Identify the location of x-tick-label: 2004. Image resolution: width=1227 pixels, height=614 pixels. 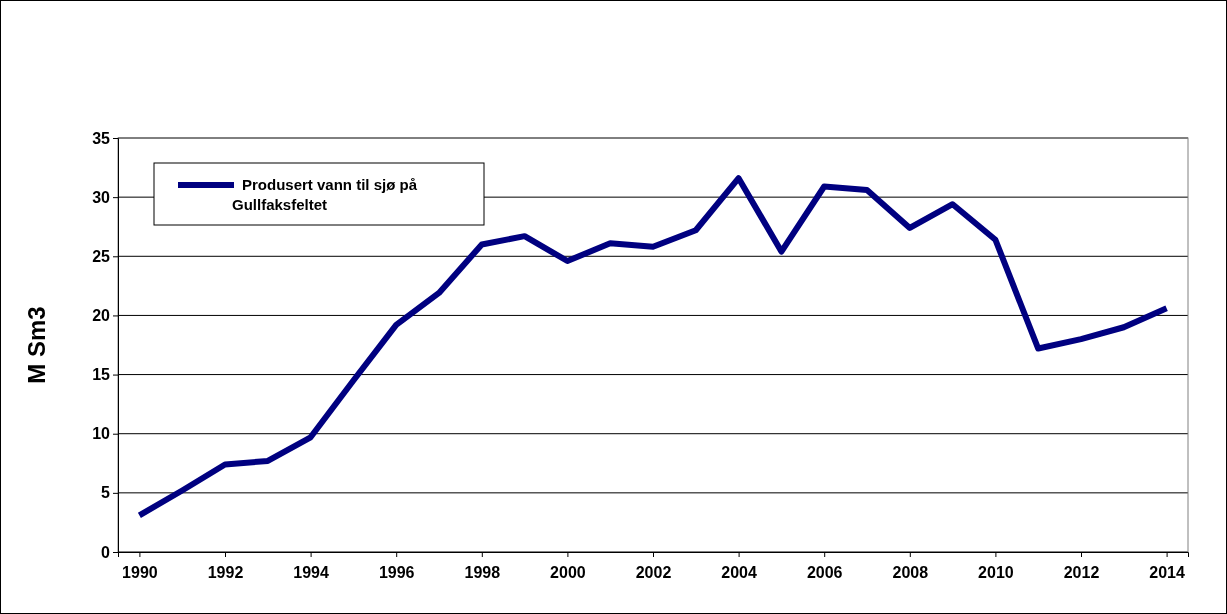
(739, 572).